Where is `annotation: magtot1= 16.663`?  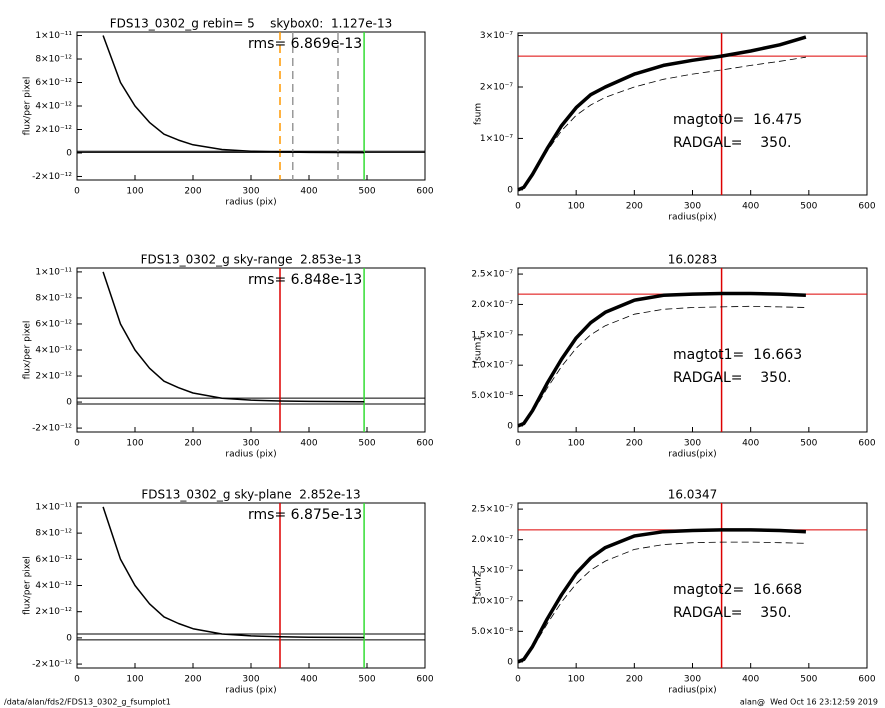
annotation: magtot1= 16.663 is located at coordinates (737, 355).